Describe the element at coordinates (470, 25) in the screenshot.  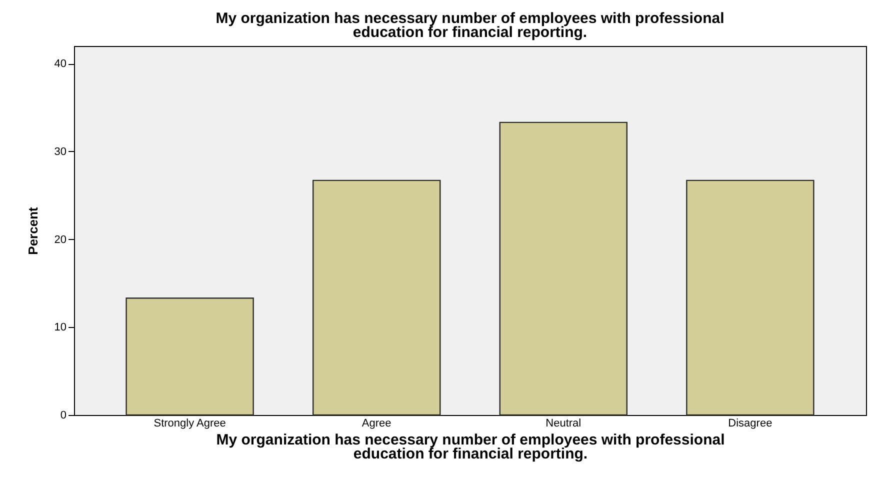
I see `chart-title: My organization has necessary number of employees with professional education for financial reporting.` at that location.